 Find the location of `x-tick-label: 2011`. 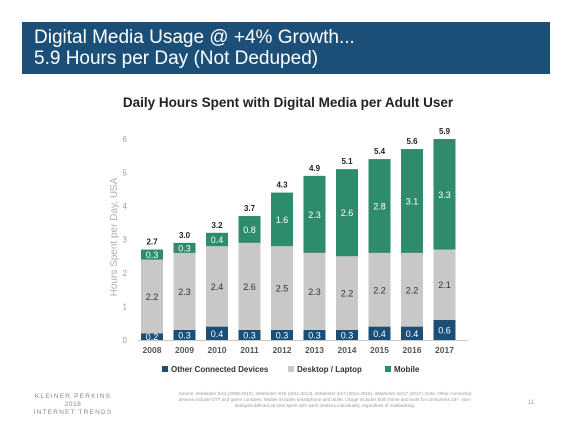

x-tick-label: 2011 is located at coordinates (249, 350).